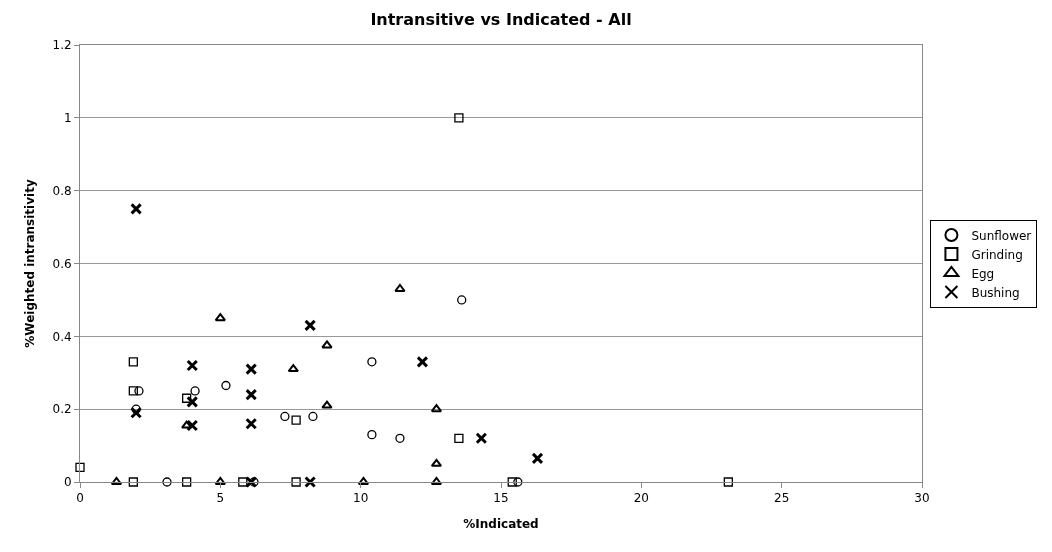  What do you see at coordinates (62, 45) in the screenshot?
I see `y-tick-label: 1.2` at bounding box center [62, 45].